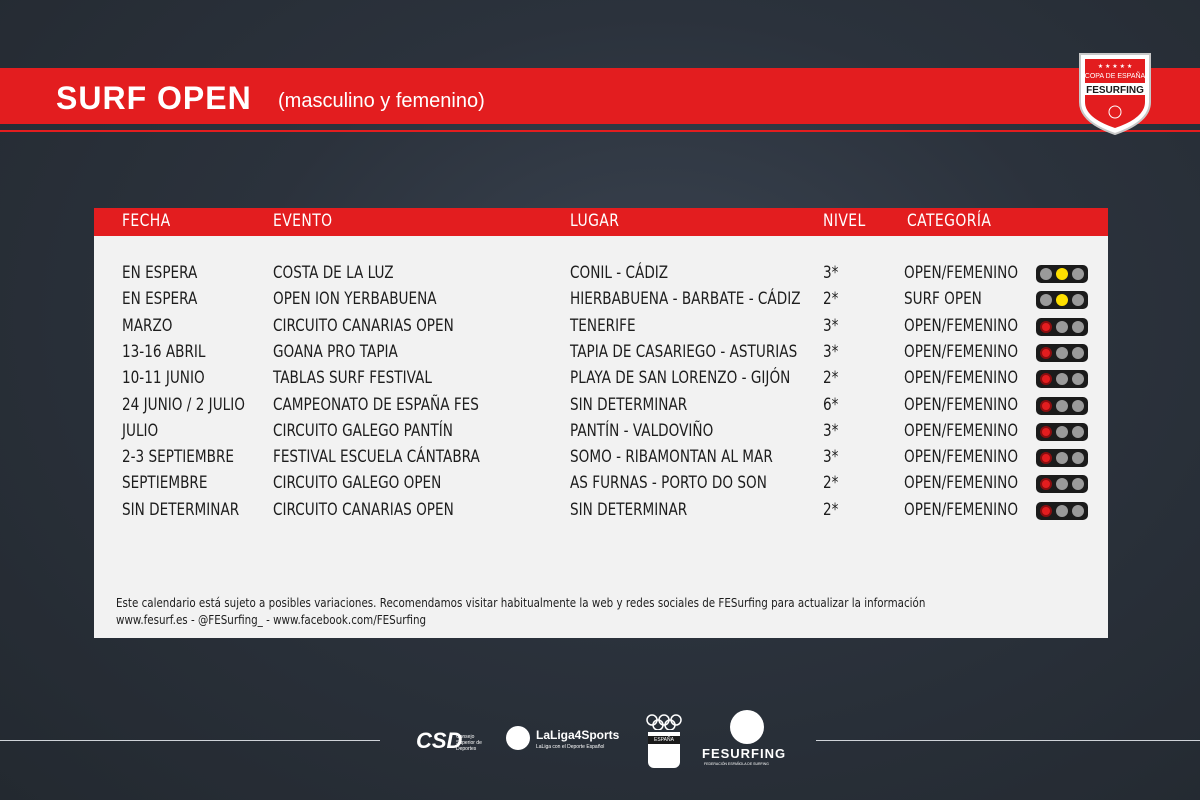  What do you see at coordinates (376, 404) in the screenshot?
I see `cell-evento: CAMPEONATO DE ESPAÑA FES` at bounding box center [376, 404].